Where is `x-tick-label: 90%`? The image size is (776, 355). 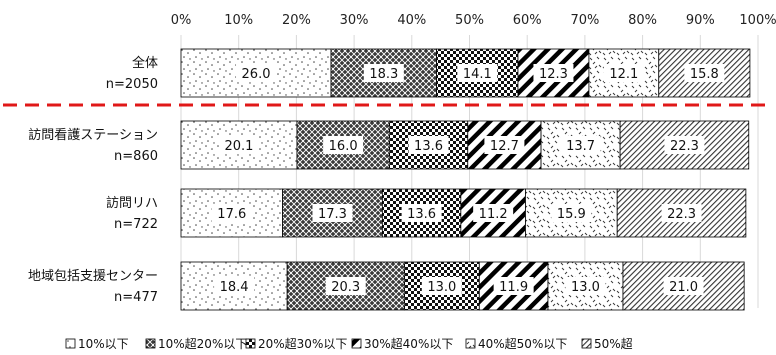 x-tick-label: 90% is located at coordinates (700, 20).